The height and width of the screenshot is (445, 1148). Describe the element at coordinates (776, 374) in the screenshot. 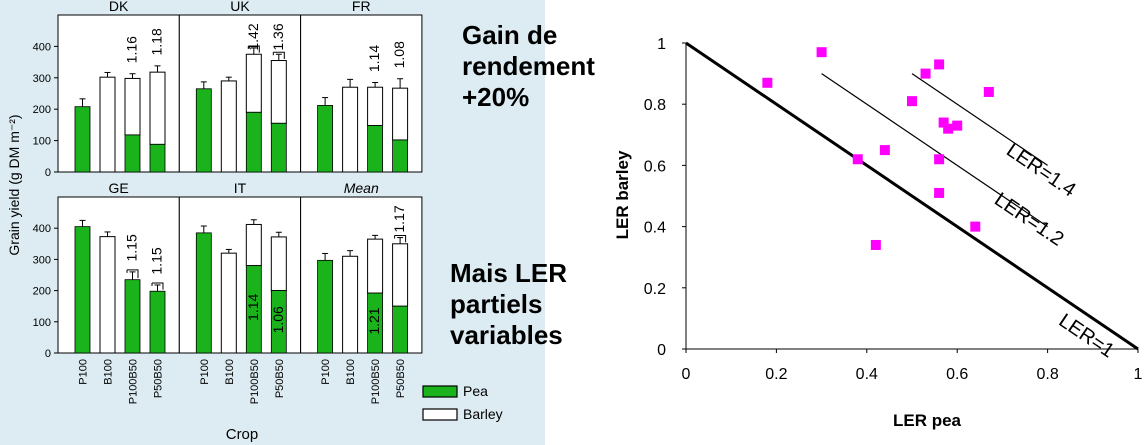

I see `x-tick-label: 0.2` at that location.